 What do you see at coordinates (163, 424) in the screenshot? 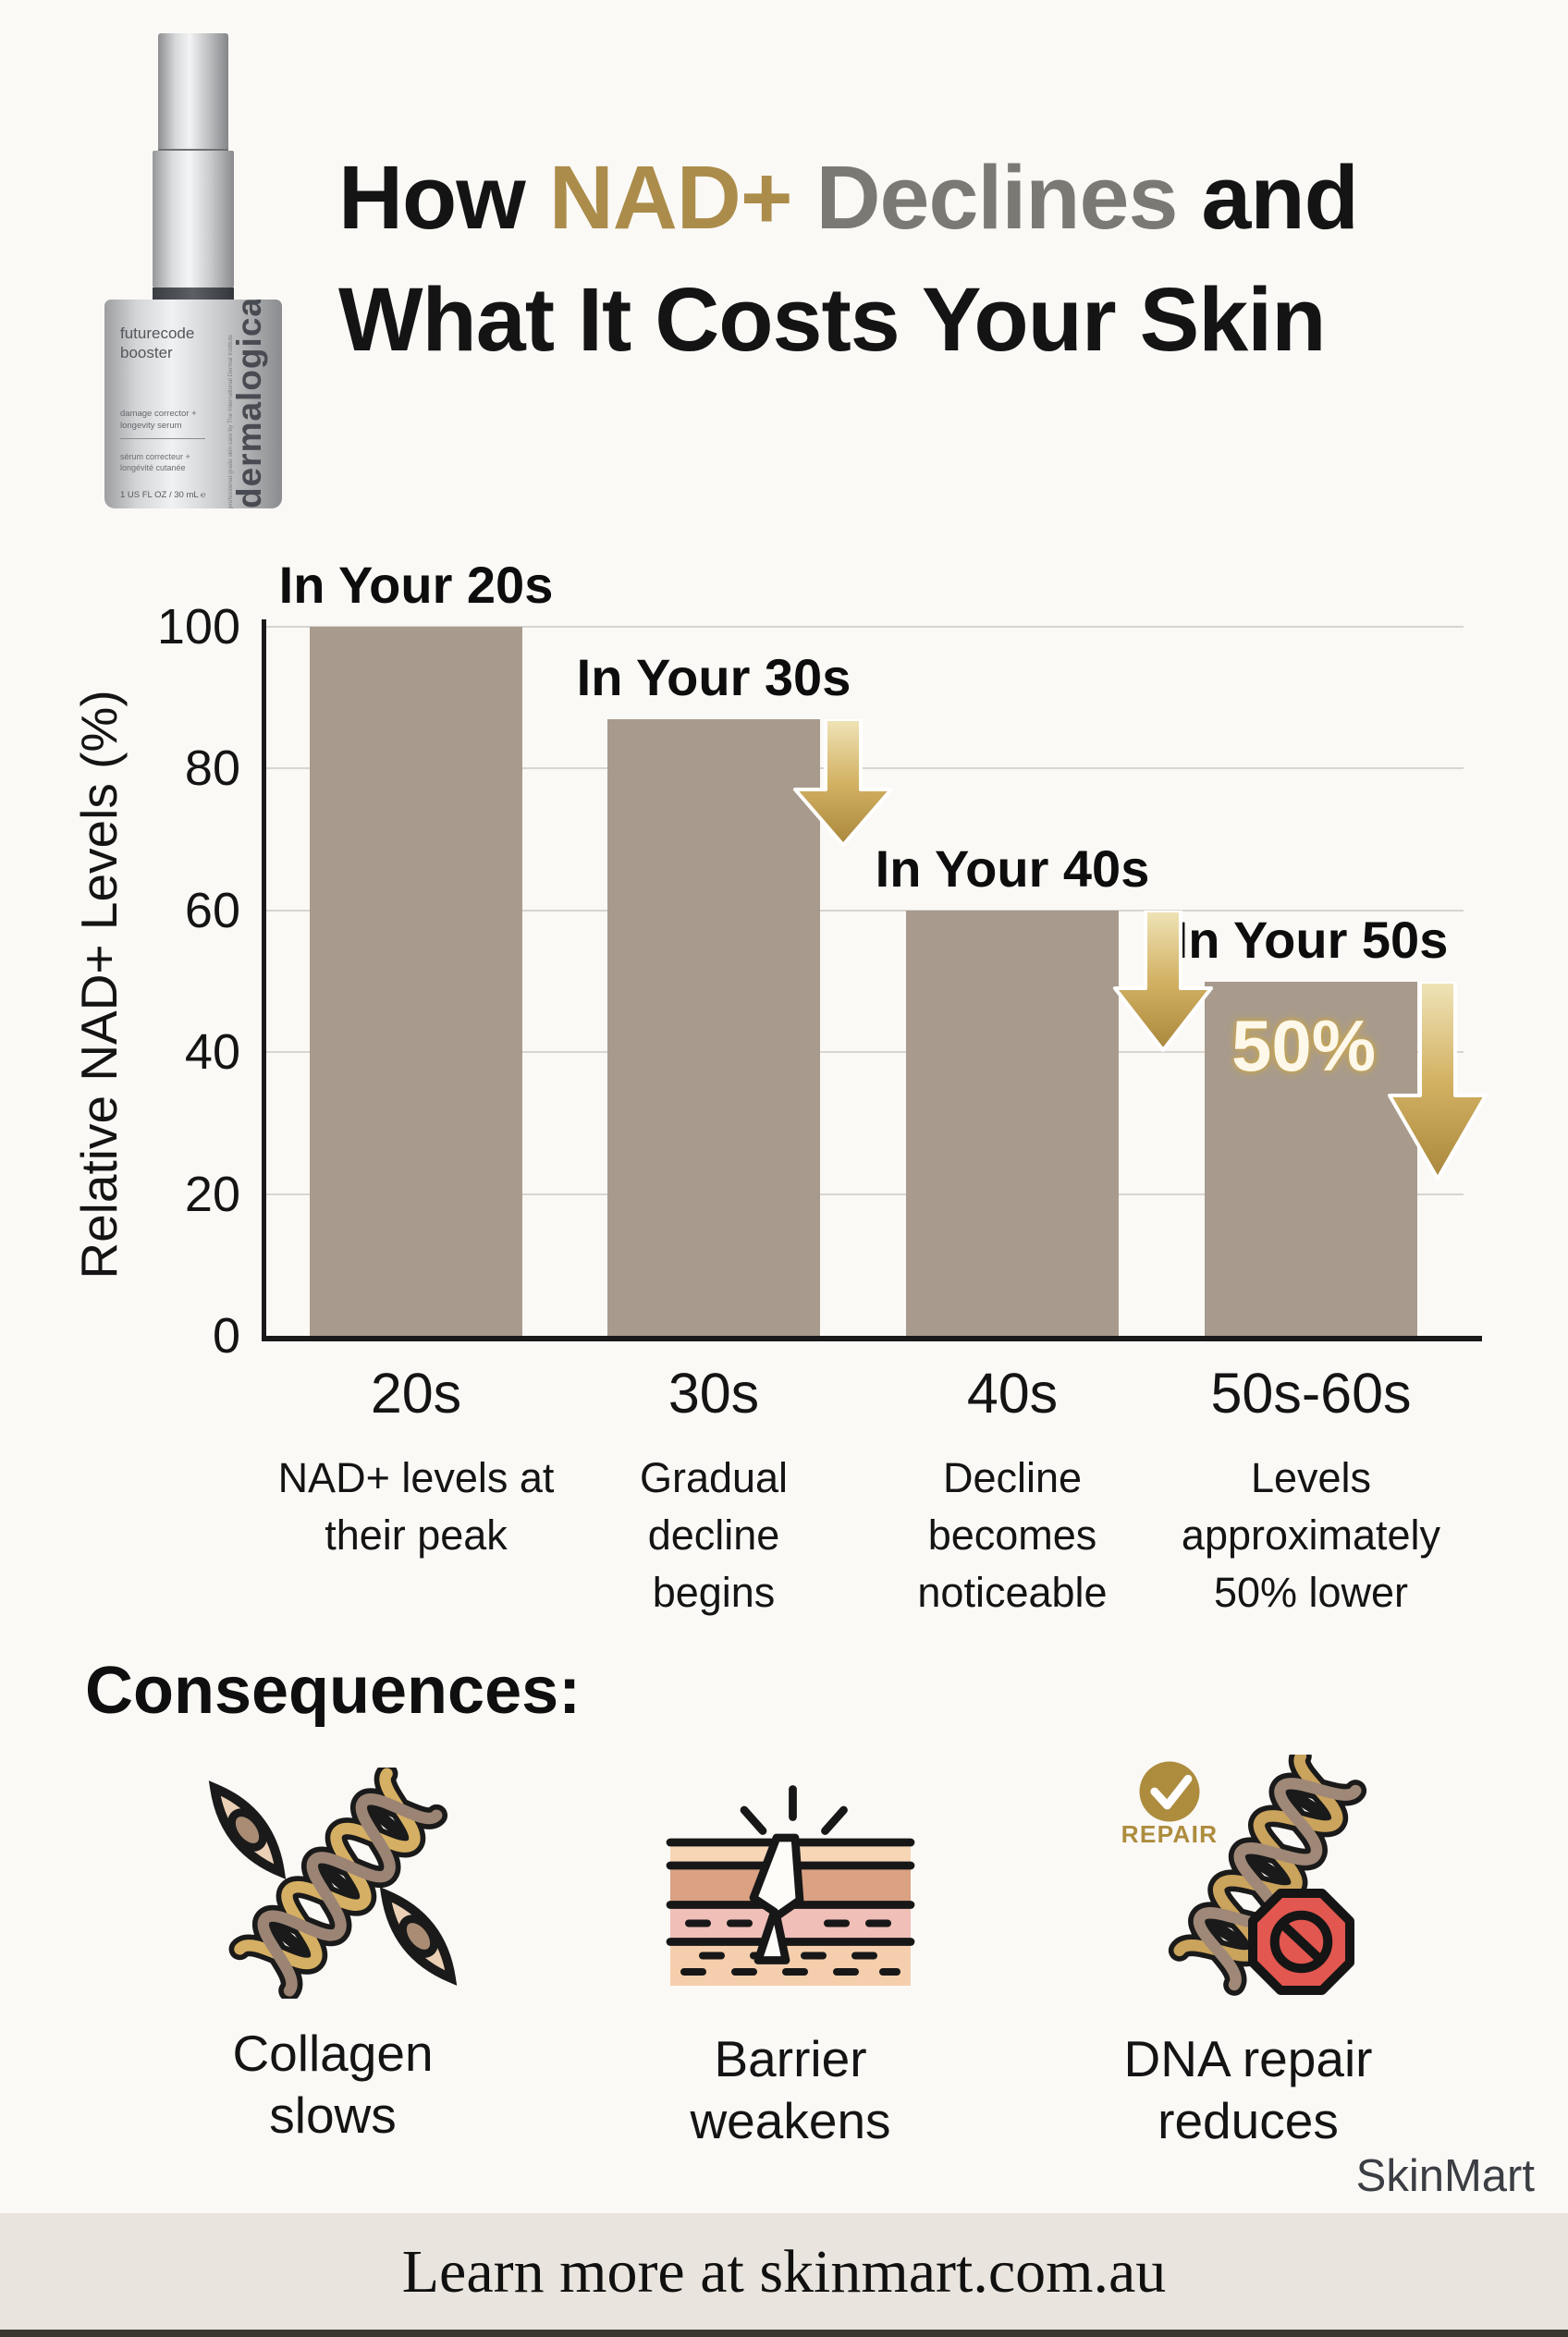
I see `product-description: damage corrector + longevity serum` at bounding box center [163, 424].